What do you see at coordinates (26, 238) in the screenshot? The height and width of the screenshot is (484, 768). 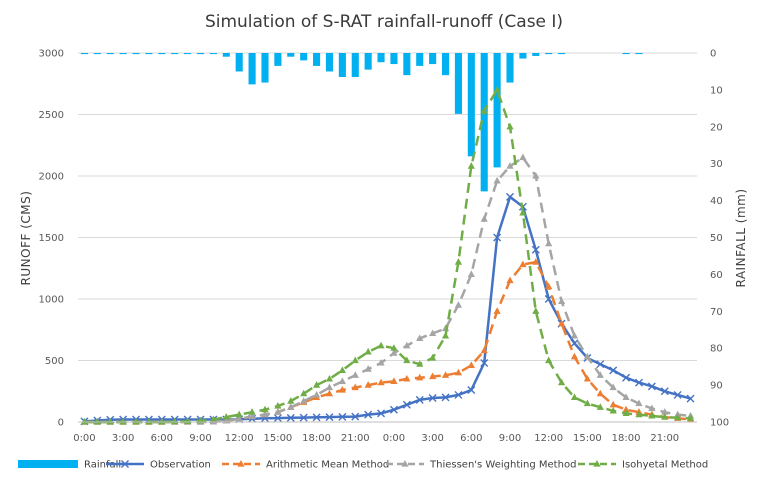 I see `y-axis-left-title: RUNOFF (CMS)` at bounding box center [26, 238].